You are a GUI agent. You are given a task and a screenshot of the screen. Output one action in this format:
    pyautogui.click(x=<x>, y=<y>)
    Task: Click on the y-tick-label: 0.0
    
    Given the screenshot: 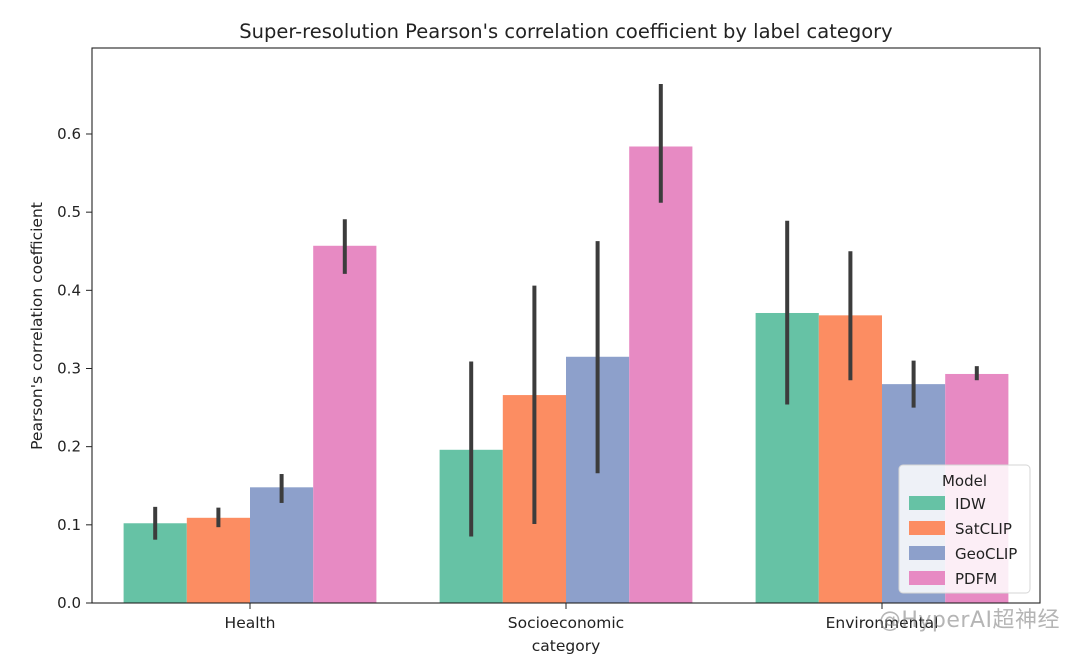 What is the action you would take?
    pyautogui.click(x=69, y=603)
    